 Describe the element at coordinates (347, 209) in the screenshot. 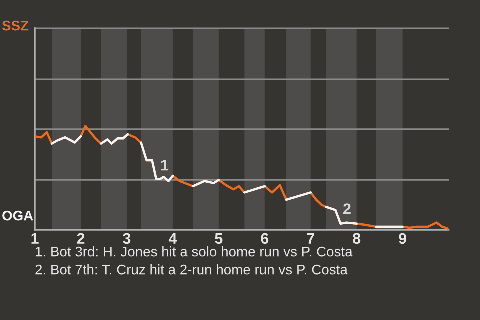

I see `annotation: 2` at that location.